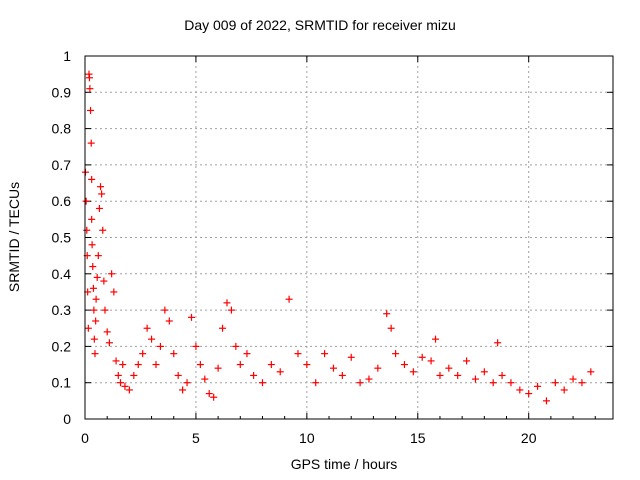 Image resolution: width=640 pixels, height=480 pixels. What do you see at coordinates (62, 310) in the screenshot?
I see `y-tick-label: 0.3` at bounding box center [62, 310].